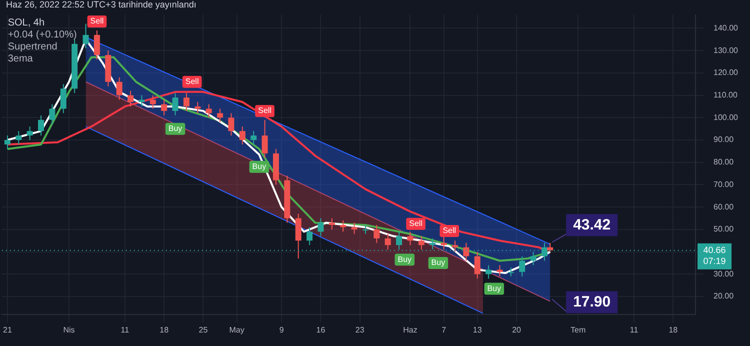 The image size is (750, 346). What do you see at coordinates (726, 73) in the screenshot?
I see `y-tick-label: 120.00` at bounding box center [726, 73].